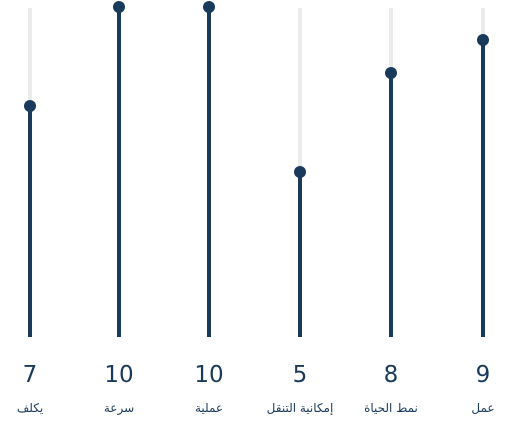 The width and height of the screenshot is (512, 428). Describe the element at coordinates (300, 408) in the screenshot. I see `category-label-3: إمكانية التنقل` at that location.